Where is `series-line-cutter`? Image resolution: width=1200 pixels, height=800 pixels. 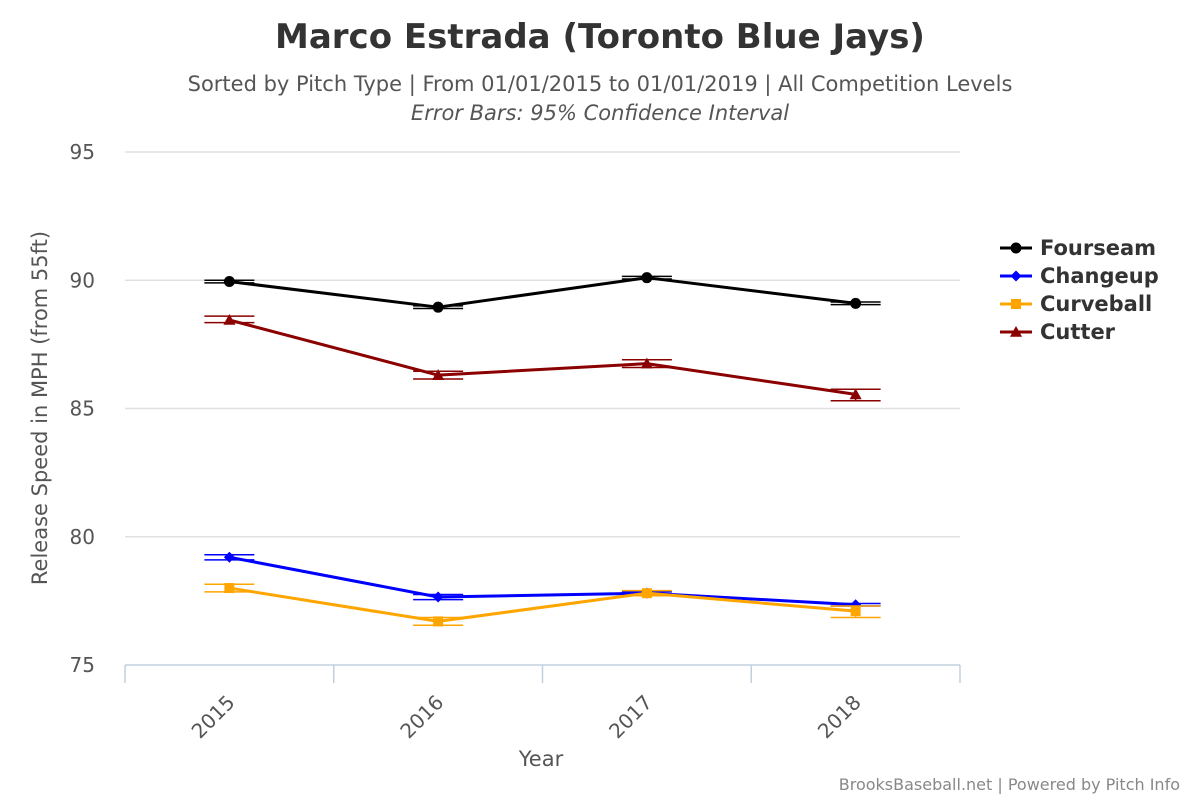
series-line-cutter is located at coordinates (542, 357).